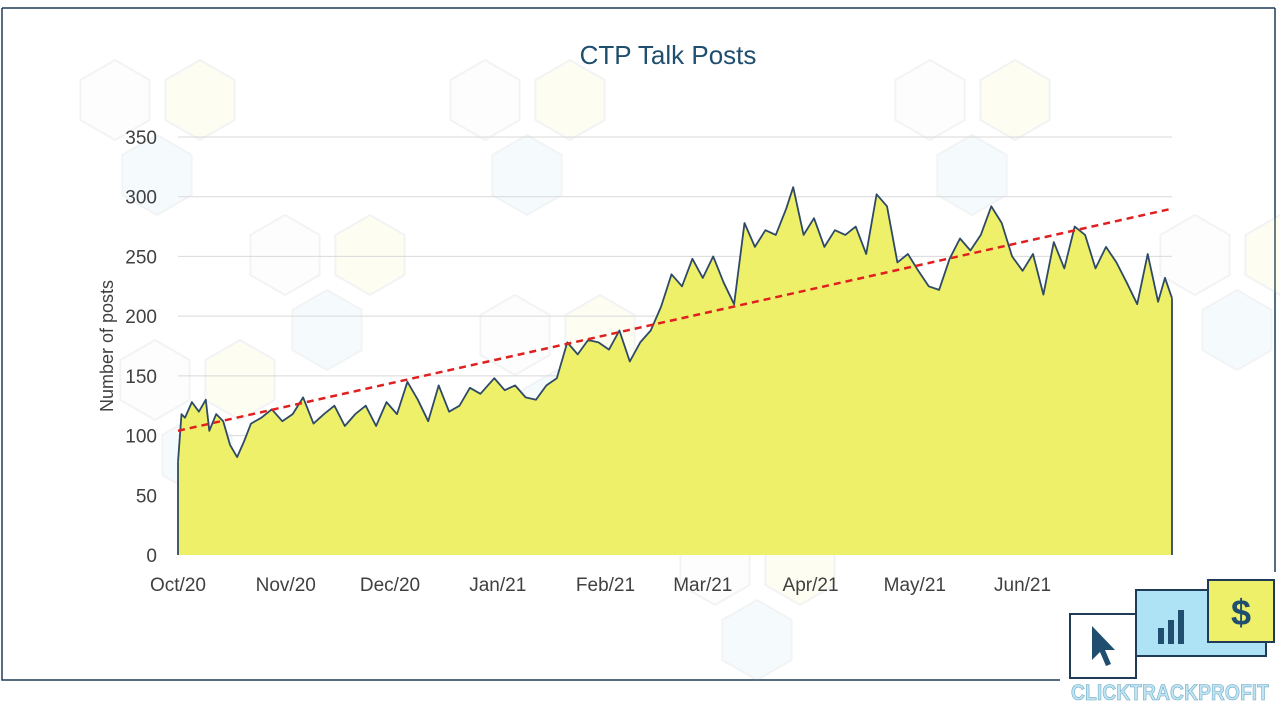 This screenshot has height=705, width=1280. What do you see at coordinates (1171, 627) in the screenshot?
I see `bar-chart-icon` at bounding box center [1171, 627].